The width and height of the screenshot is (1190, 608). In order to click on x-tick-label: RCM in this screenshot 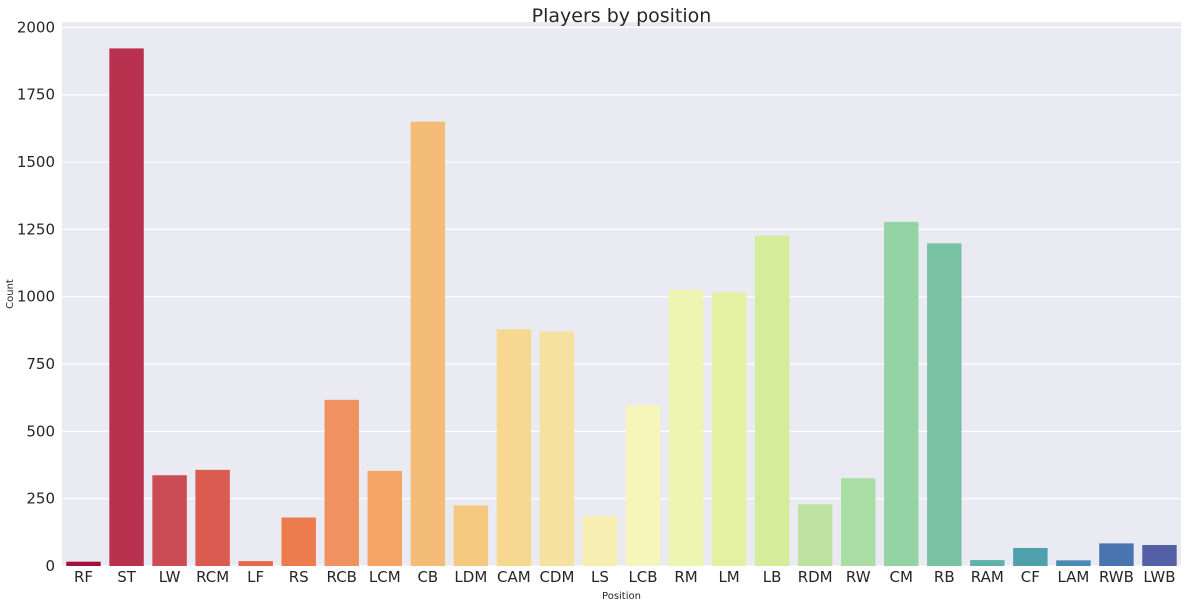, I will do `click(212, 577)`.